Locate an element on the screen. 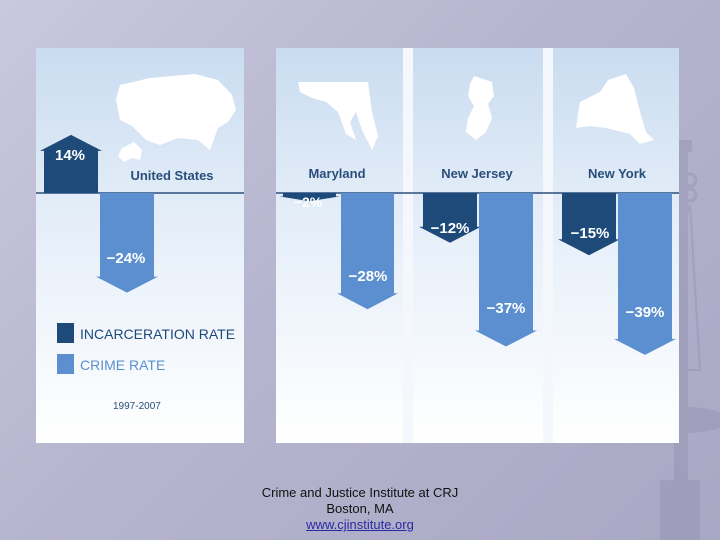 The width and height of the screenshot is (720, 540). region-label: Maryland is located at coordinates (336, 173).